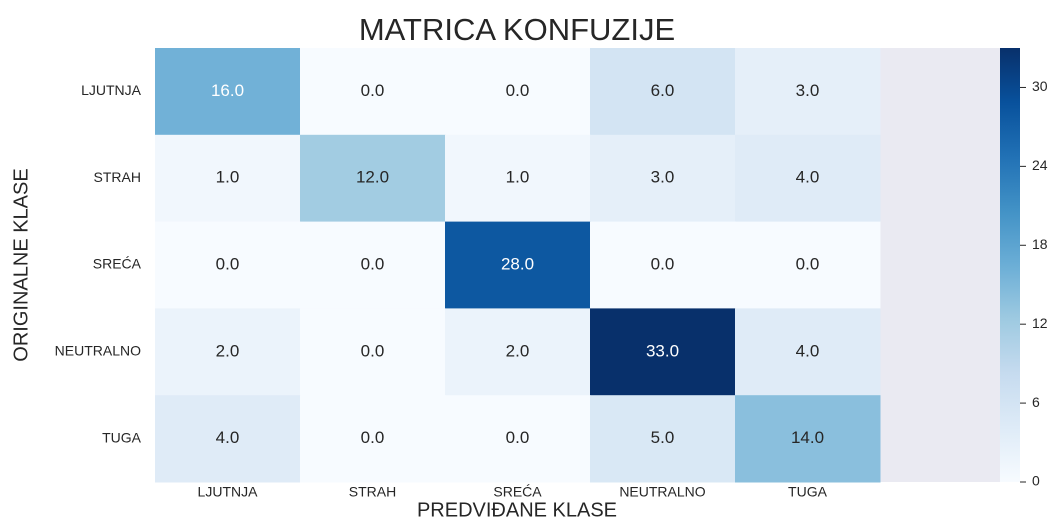 The width and height of the screenshot is (1053, 525). I want to click on y-tick-label: TUGA, so click(122, 437).